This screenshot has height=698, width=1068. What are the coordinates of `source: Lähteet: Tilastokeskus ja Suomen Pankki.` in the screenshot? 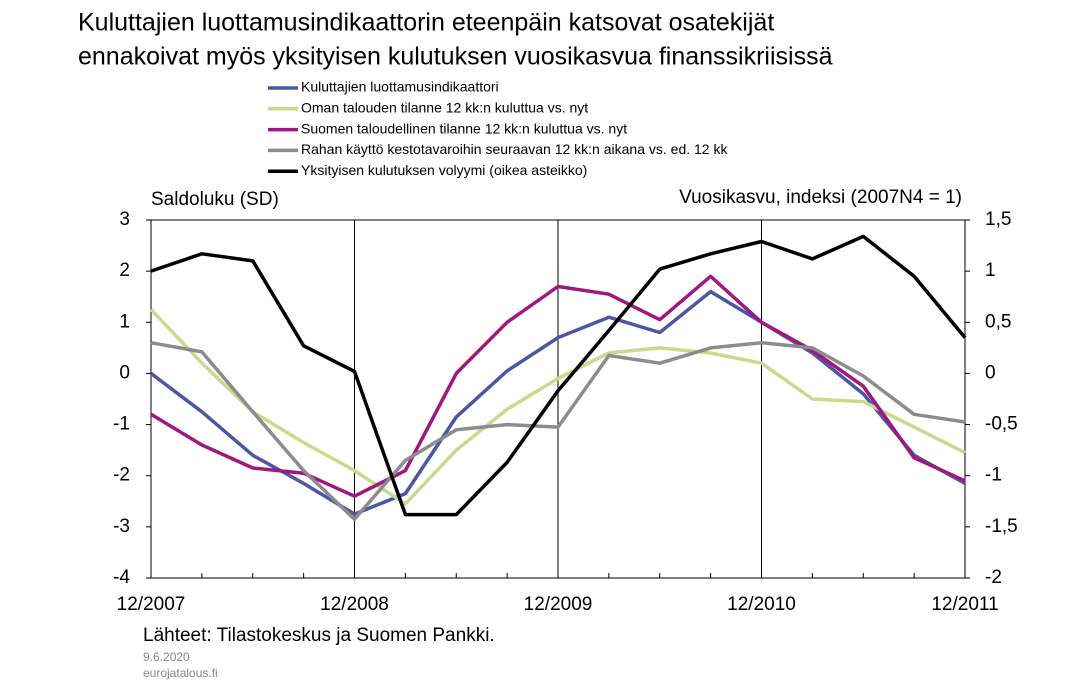 It's located at (319, 635).